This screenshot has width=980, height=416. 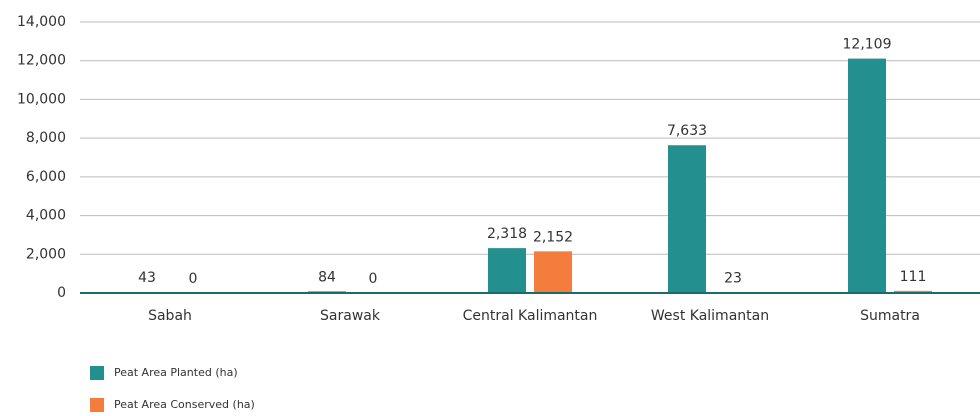 I want to click on data-label: 23, so click(x=733, y=279).